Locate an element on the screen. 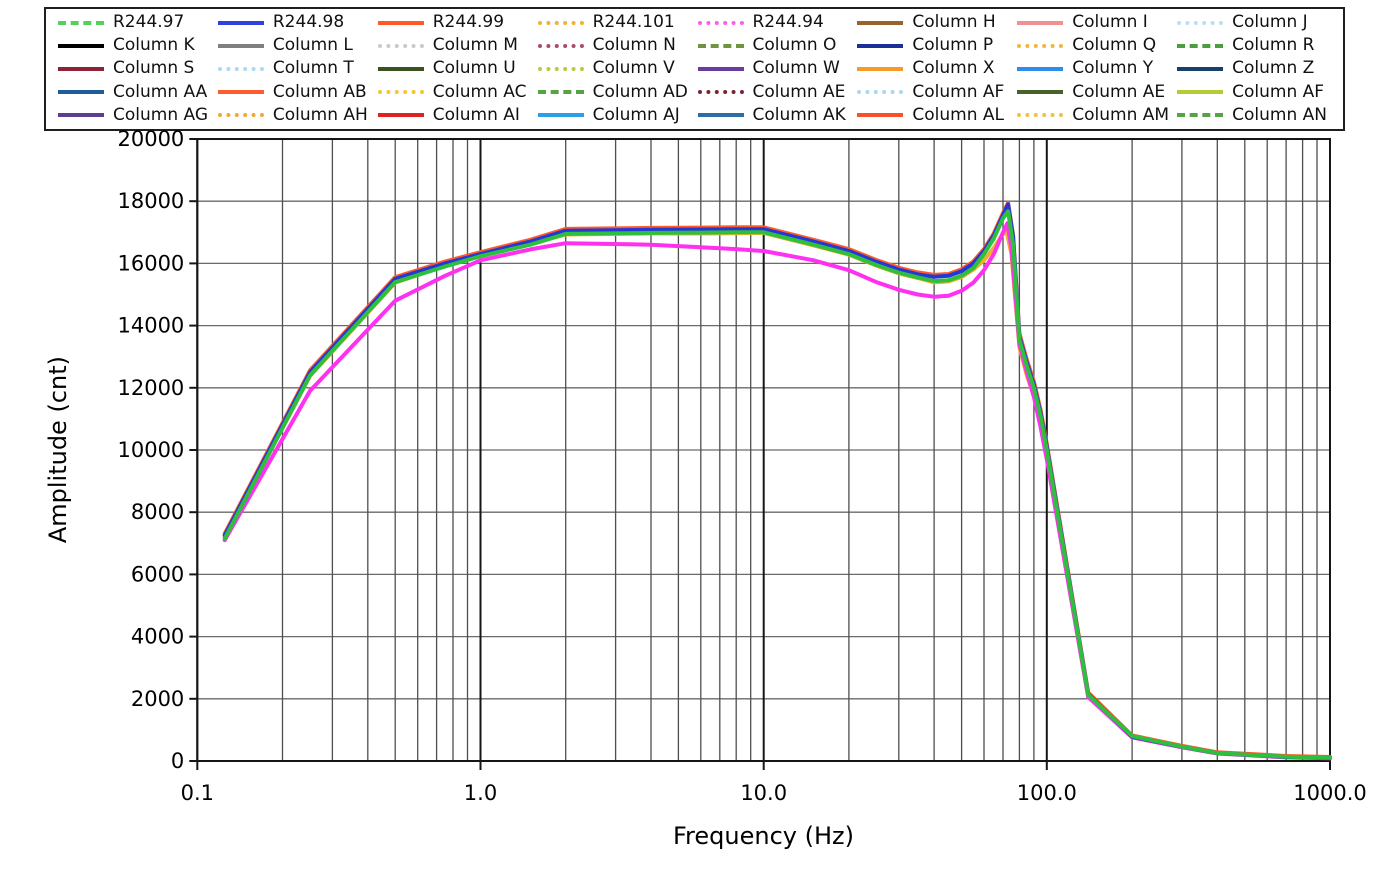 The width and height of the screenshot is (1391, 871). legend-item-column-al: Column AL is located at coordinates (937, 115).